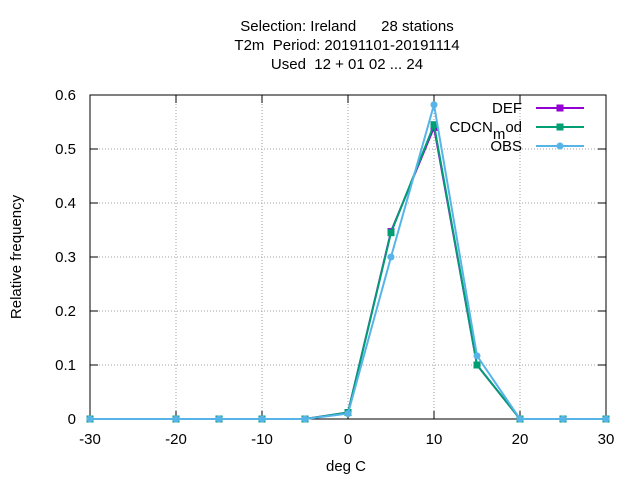 The image size is (640, 480). I want to click on x-tick-label: -30, so click(90, 439).